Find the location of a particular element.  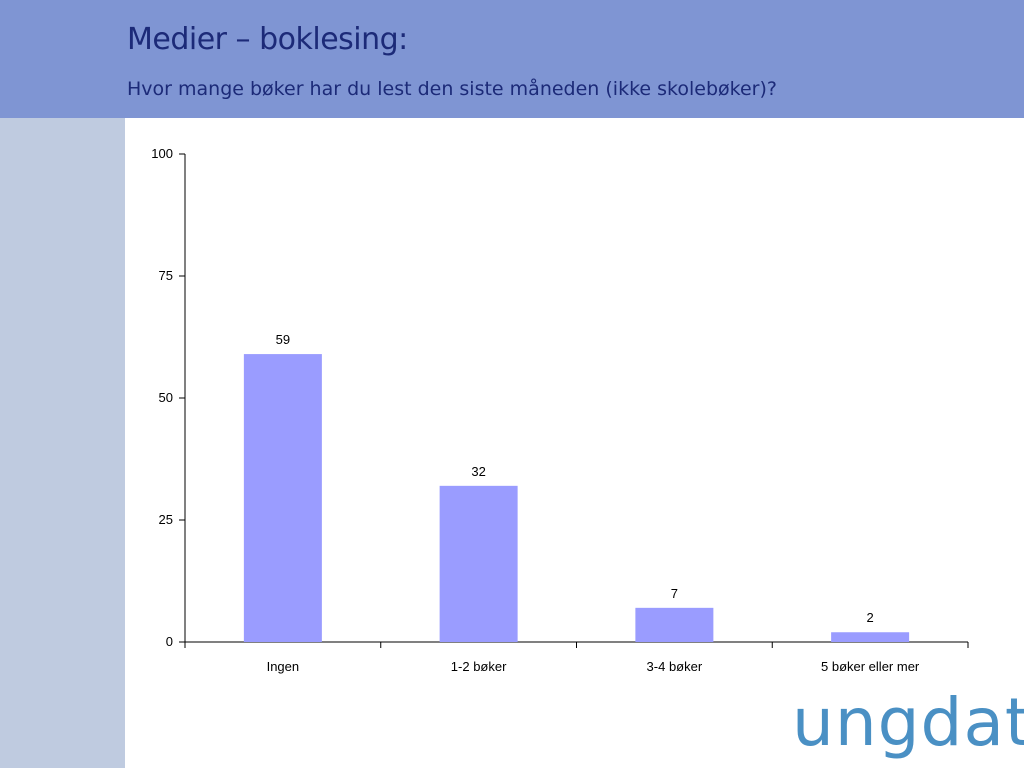

x-category-label: 5 bøker eller mer is located at coordinates (870, 666).